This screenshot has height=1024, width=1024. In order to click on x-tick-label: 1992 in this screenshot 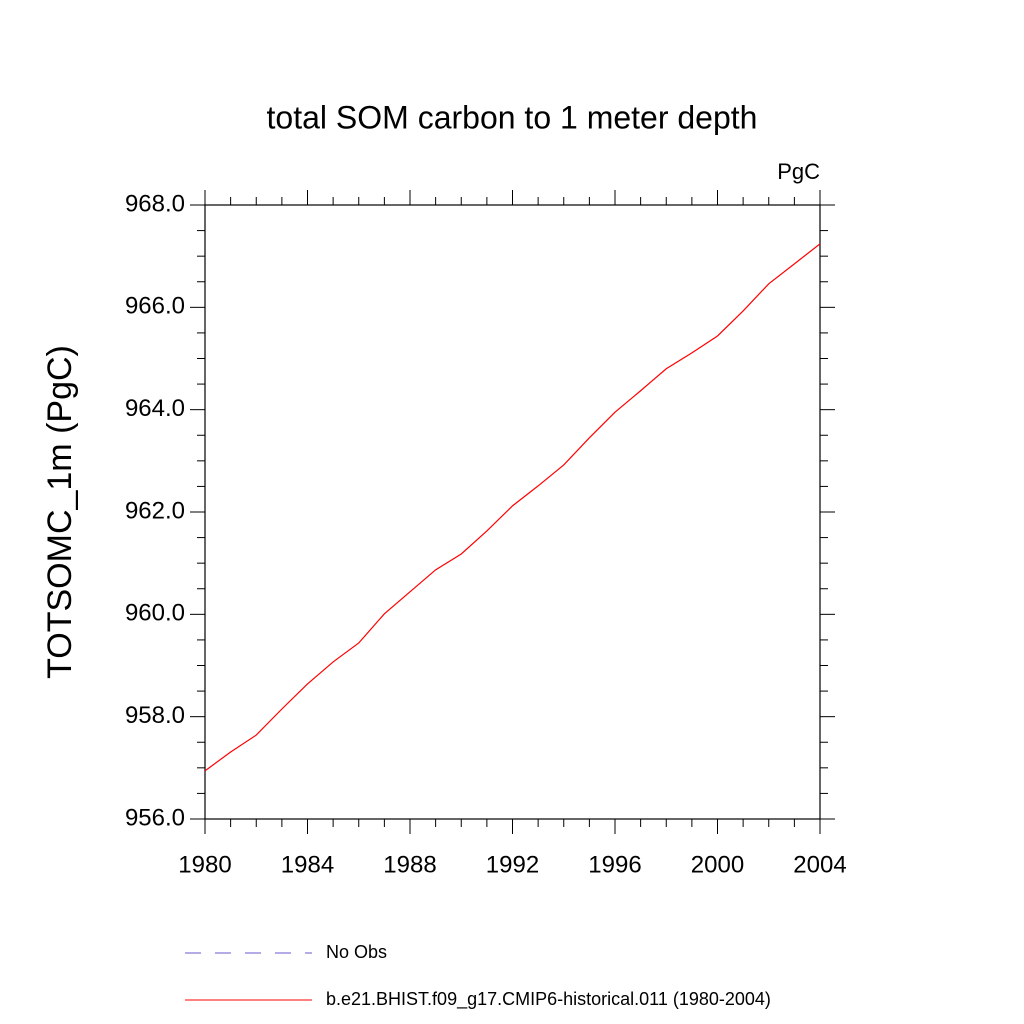, I will do `click(512, 864)`.